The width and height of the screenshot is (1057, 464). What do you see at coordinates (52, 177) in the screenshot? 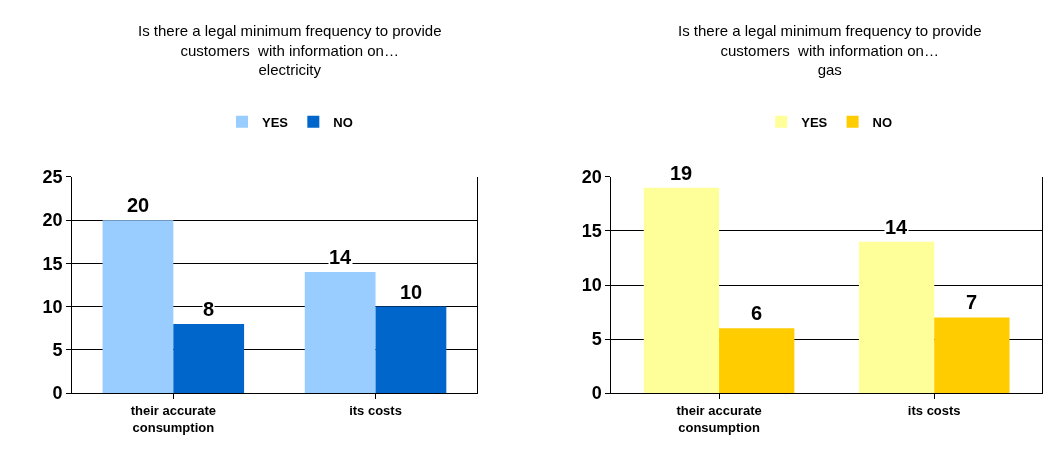
I see `y-tick-label: 25` at bounding box center [52, 177].